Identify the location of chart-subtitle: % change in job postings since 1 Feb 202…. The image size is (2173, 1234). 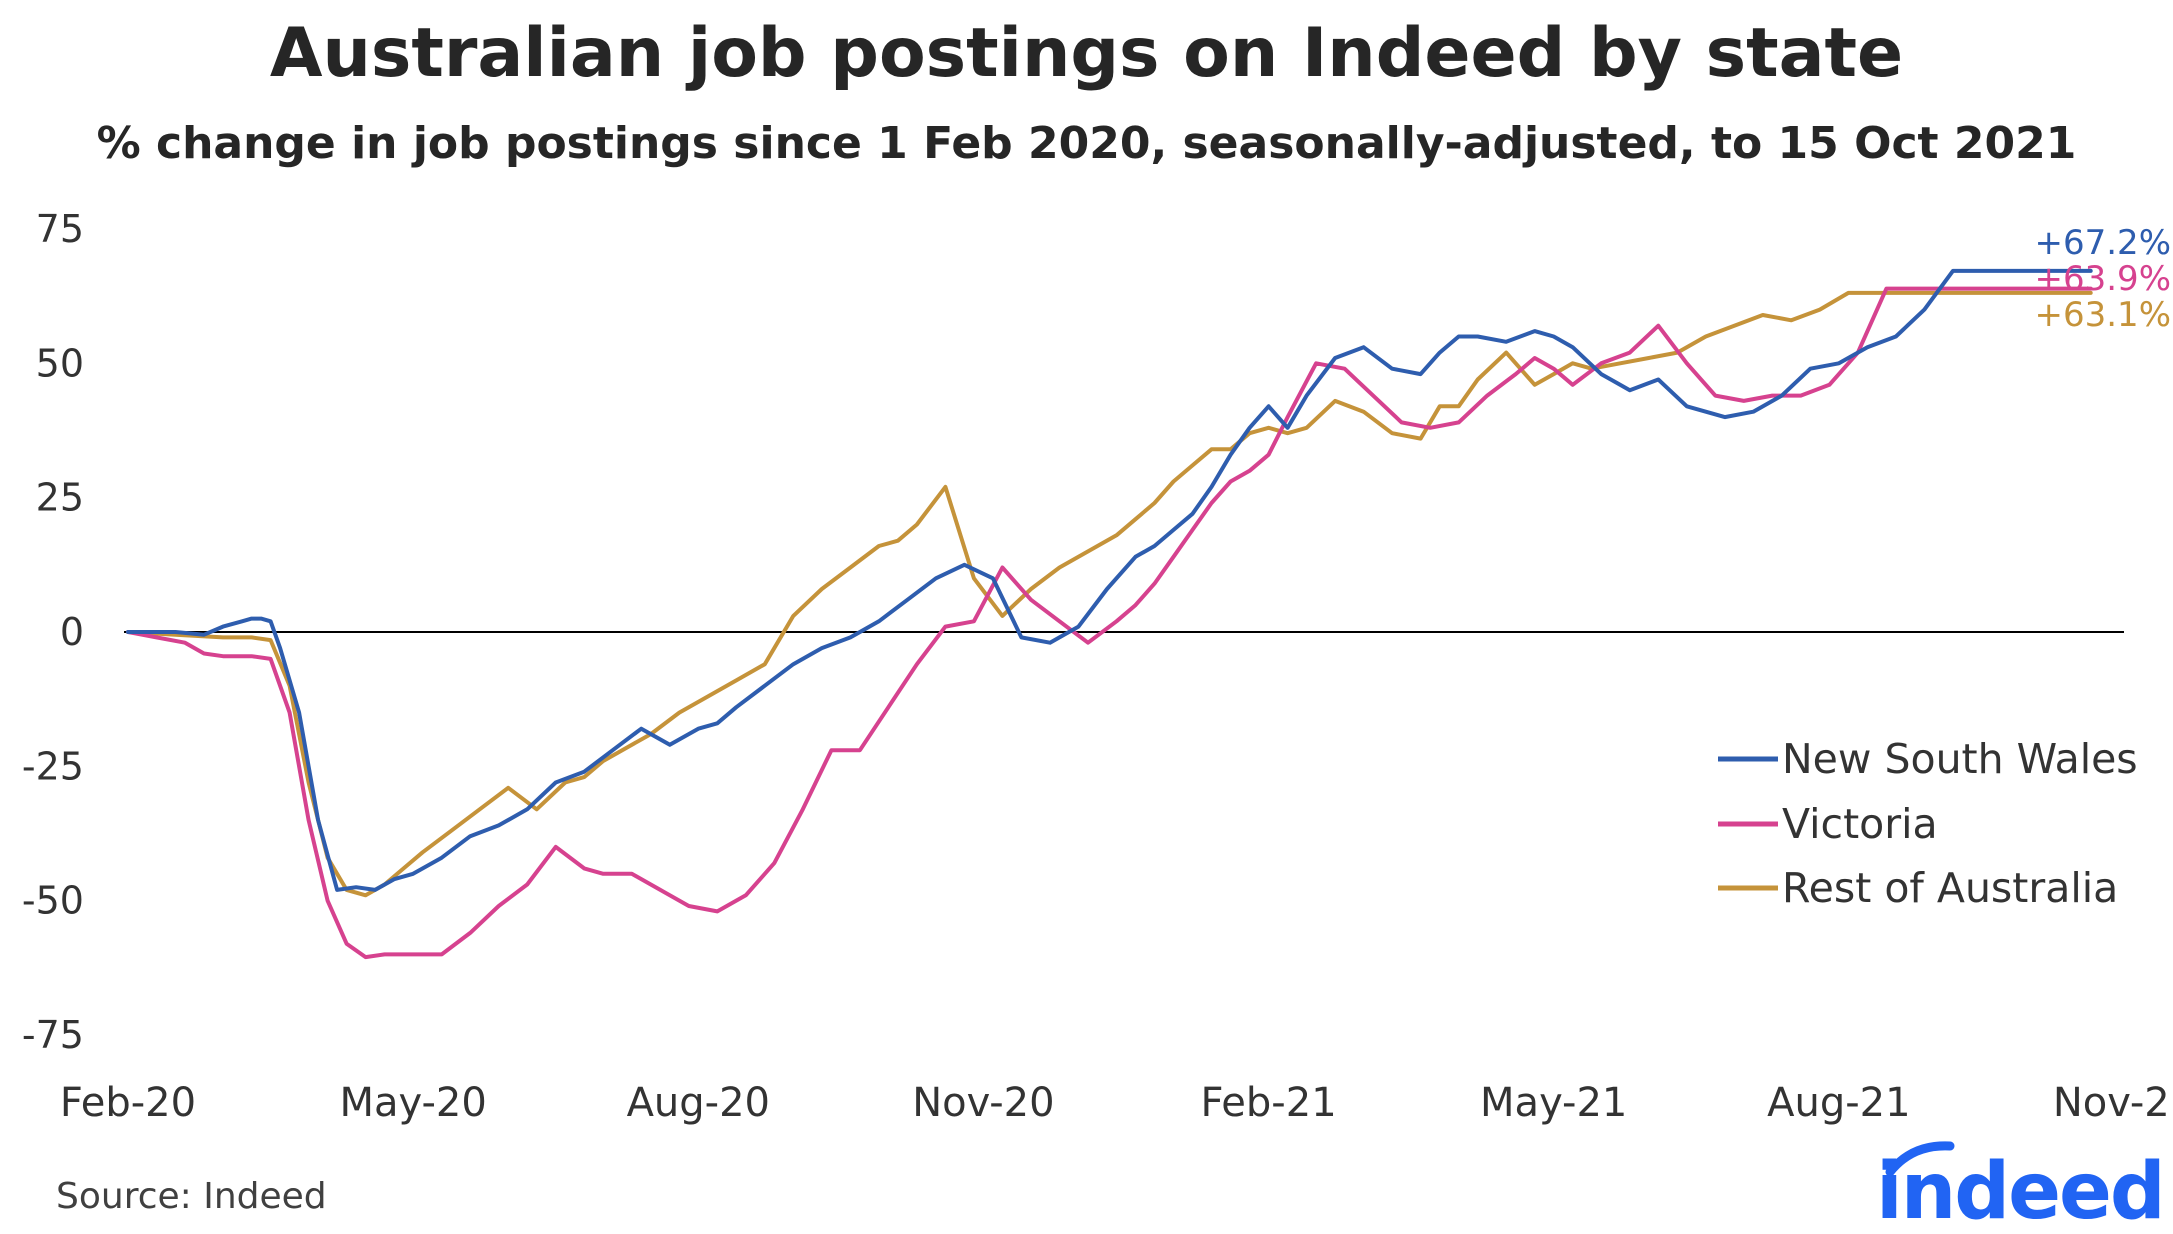
(1086, 143).